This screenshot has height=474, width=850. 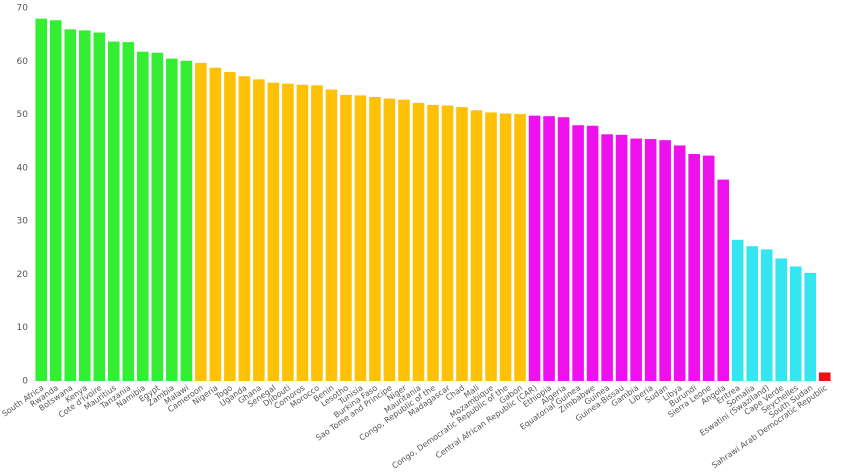 What do you see at coordinates (25, 382) in the screenshot?
I see `y-tick-label: 0` at bounding box center [25, 382].